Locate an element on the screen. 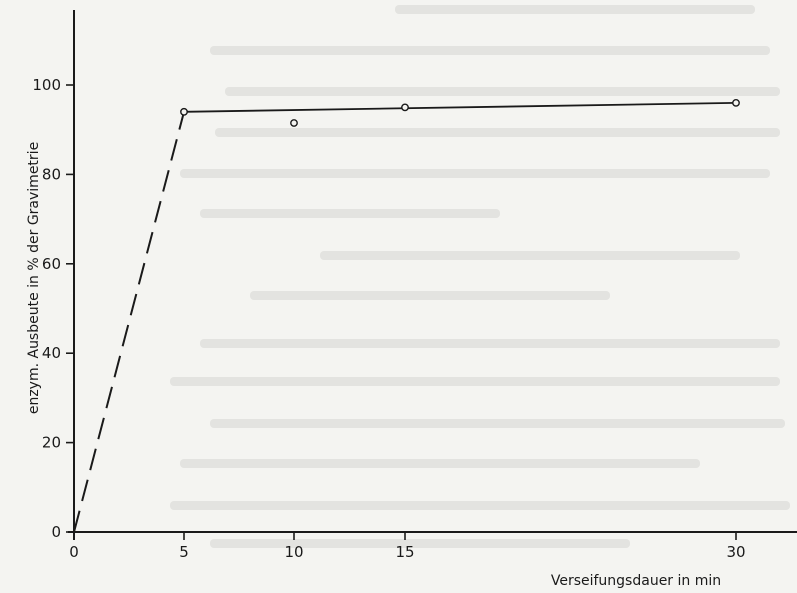 The height and width of the screenshot is (593, 797). dashed-extrapolation-line is located at coordinates (129, 322).